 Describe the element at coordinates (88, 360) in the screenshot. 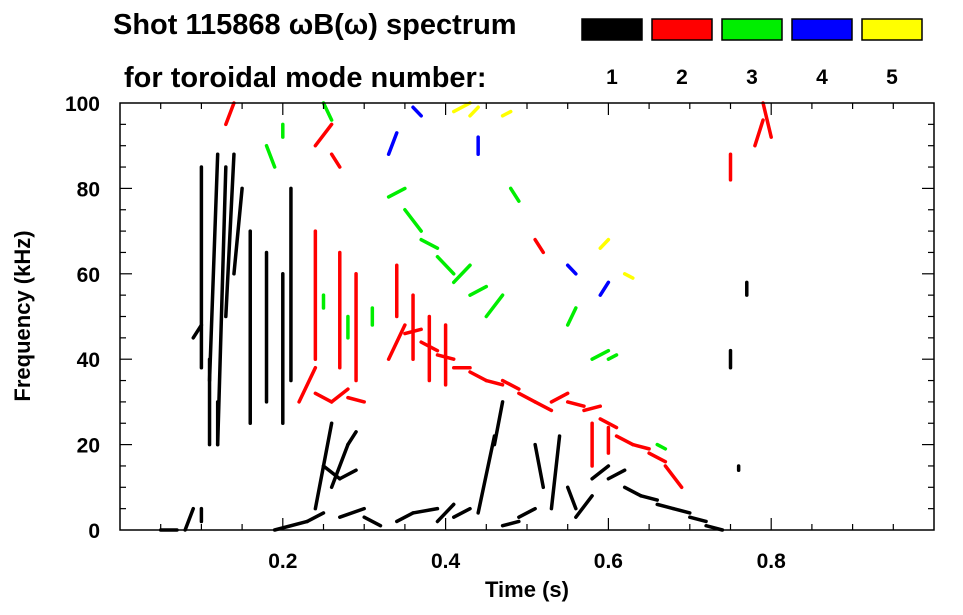

I see `y-tick-label: 40` at that location.